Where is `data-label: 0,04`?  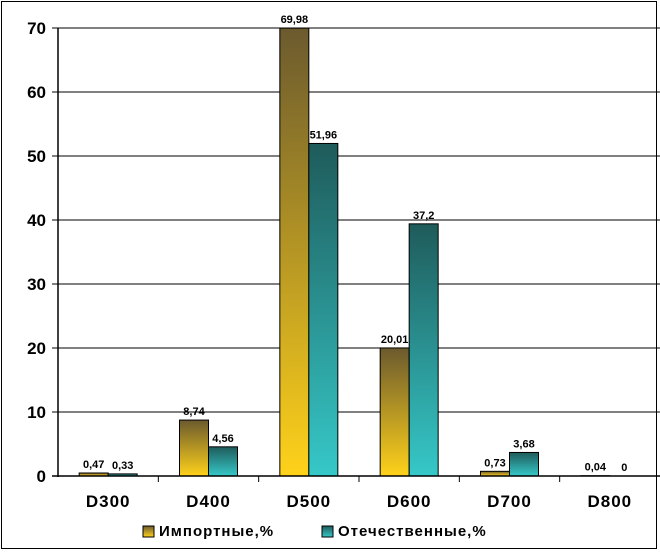 data-label: 0,04 is located at coordinates (596, 468).